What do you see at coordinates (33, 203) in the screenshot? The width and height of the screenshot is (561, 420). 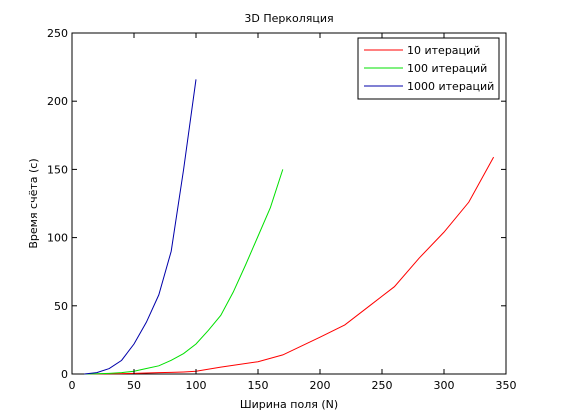 I see `y-axis-label: Время счёта (с)` at bounding box center [33, 203].